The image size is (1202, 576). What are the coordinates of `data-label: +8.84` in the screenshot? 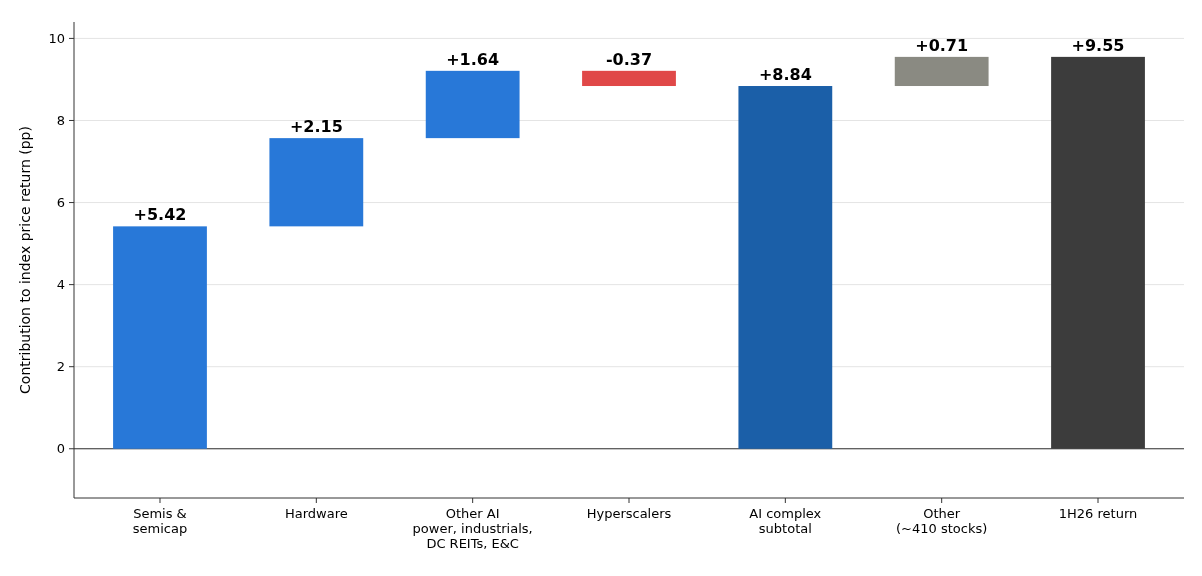 It's located at (785, 75).